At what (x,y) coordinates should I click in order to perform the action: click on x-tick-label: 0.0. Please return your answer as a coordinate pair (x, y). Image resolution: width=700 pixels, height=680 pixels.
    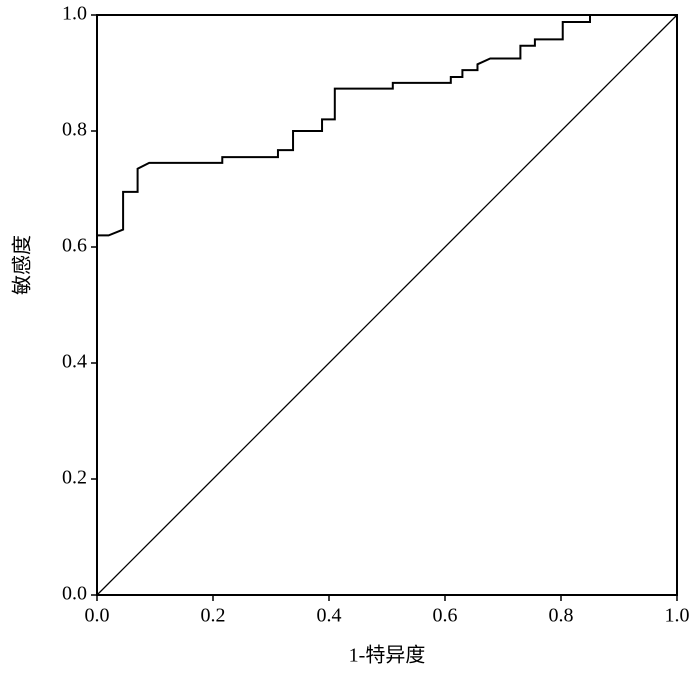
    Looking at the image, I should click on (97, 616).